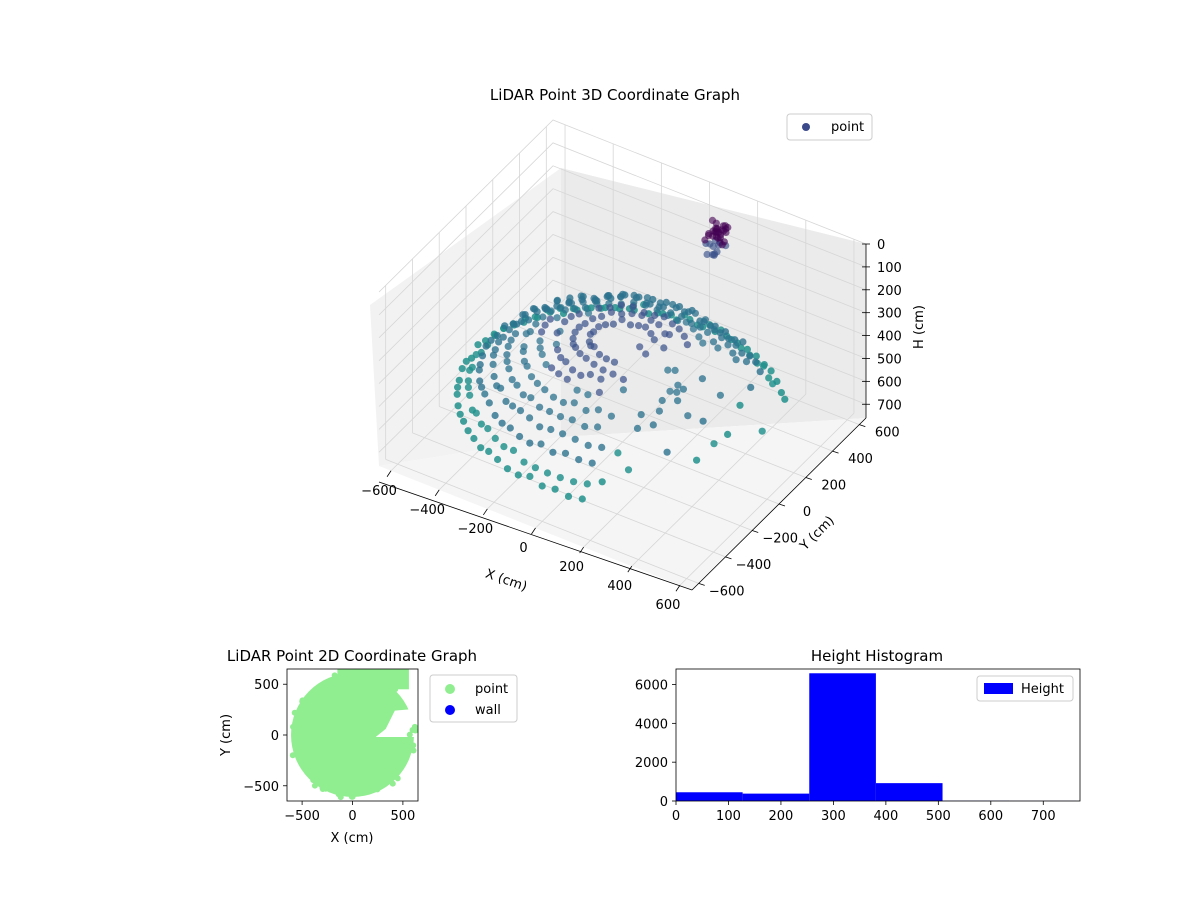  I want to click on z-tick-label: 200, so click(889, 291).